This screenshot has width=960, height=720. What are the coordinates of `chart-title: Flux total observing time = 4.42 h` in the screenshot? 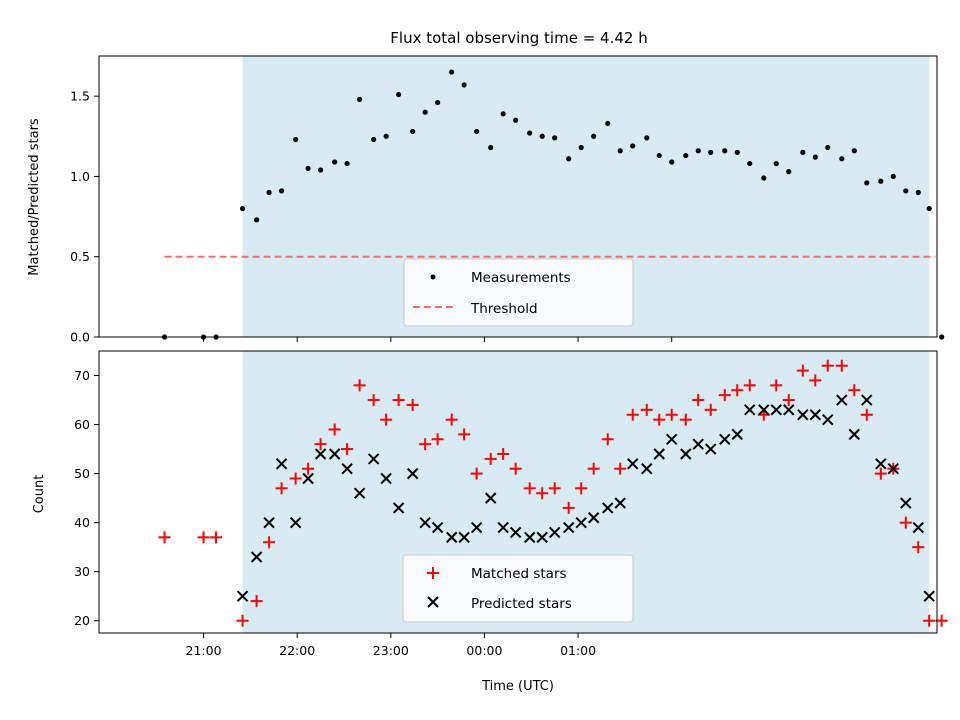 It's located at (518, 38).